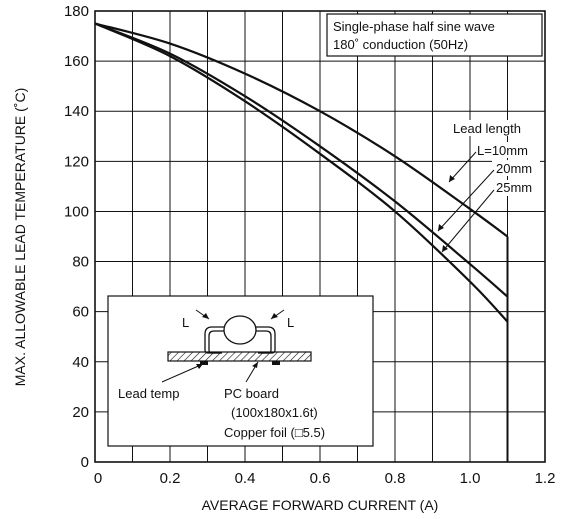  I want to click on square-icon: □, so click(299, 432).